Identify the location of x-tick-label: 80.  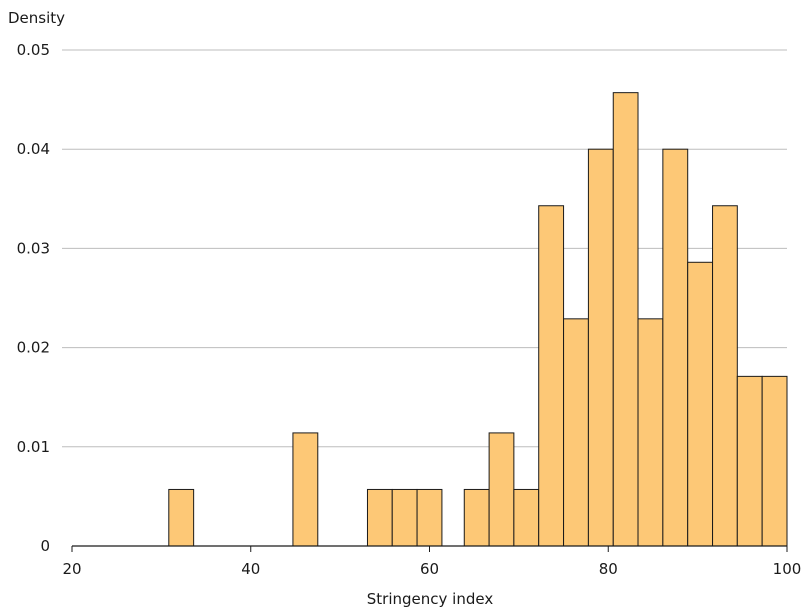
(608, 569).